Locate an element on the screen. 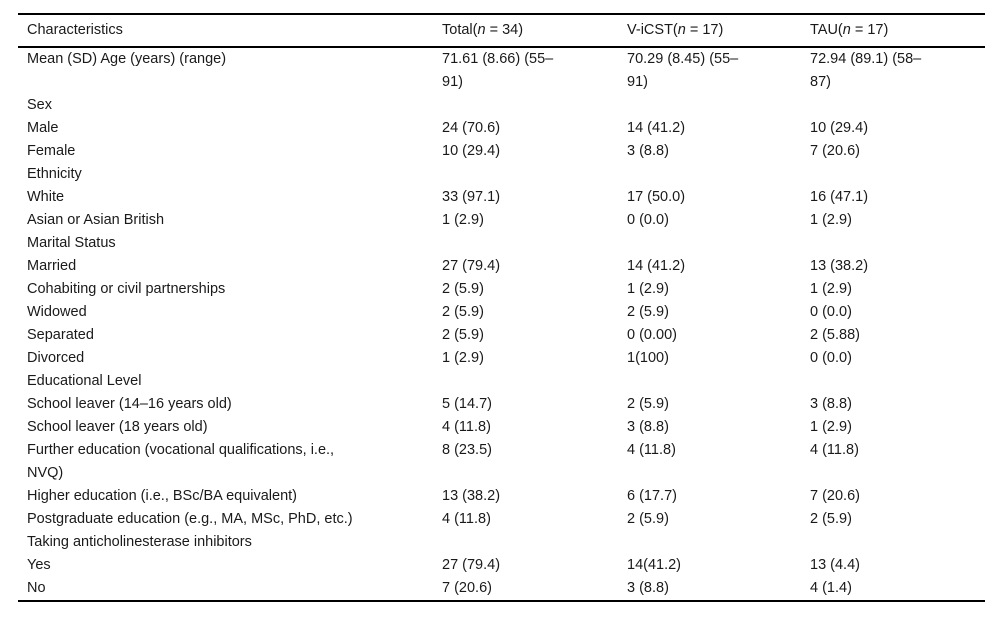 The image size is (1000, 618). col-header-vicst: V-iCST(n = 17) is located at coordinates (709, 31).